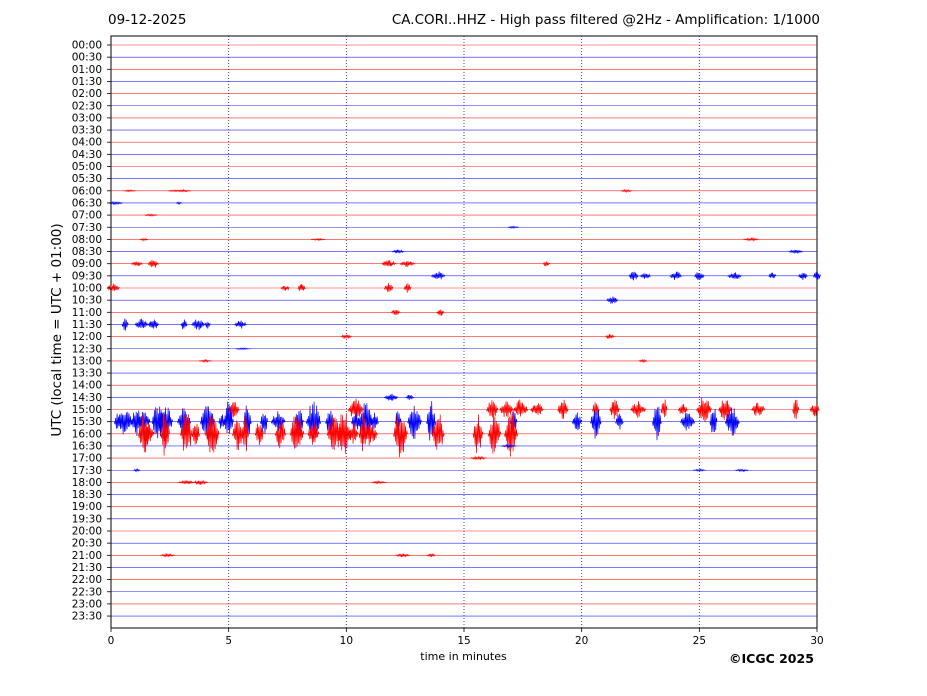 The image size is (927, 696). What do you see at coordinates (506, 409) in the screenshot?
I see `burst-15:00-3` at bounding box center [506, 409].